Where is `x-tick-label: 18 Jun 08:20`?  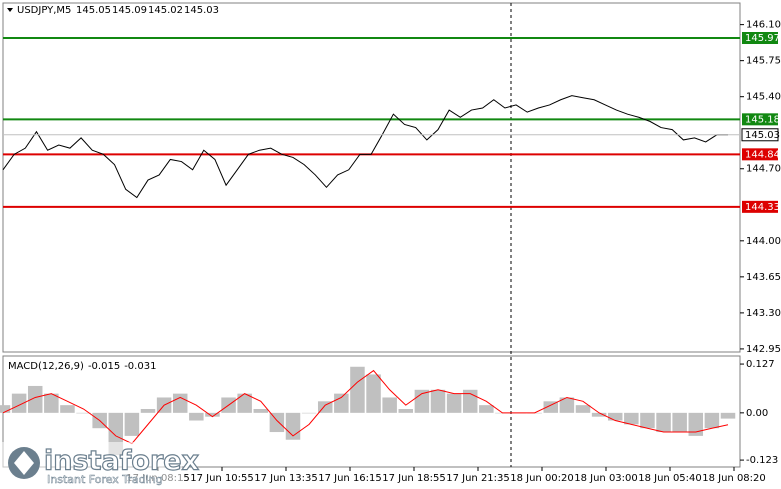
x-tick-label: 18 Jun 08:20 is located at coordinates (734, 478).